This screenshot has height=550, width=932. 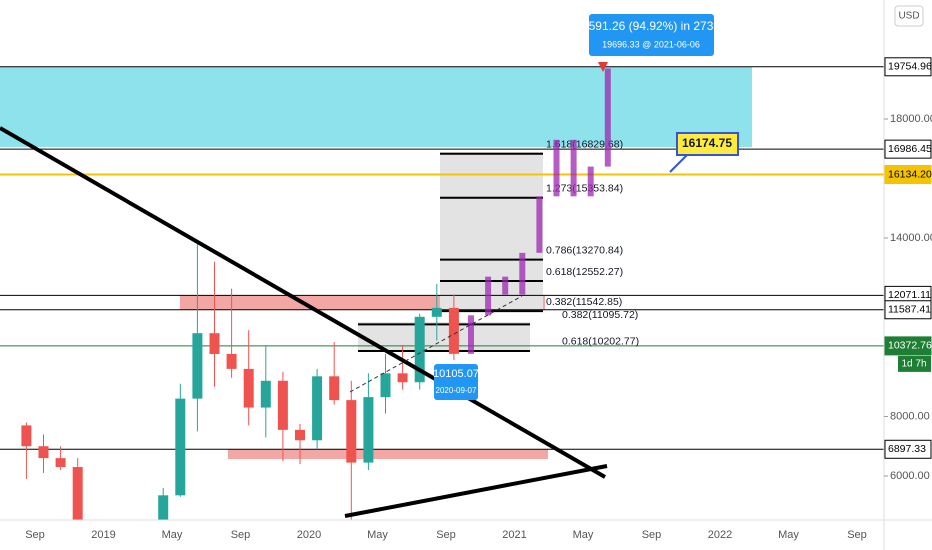 I want to click on x-tick-label: 2019, so click(x=103, y=535).